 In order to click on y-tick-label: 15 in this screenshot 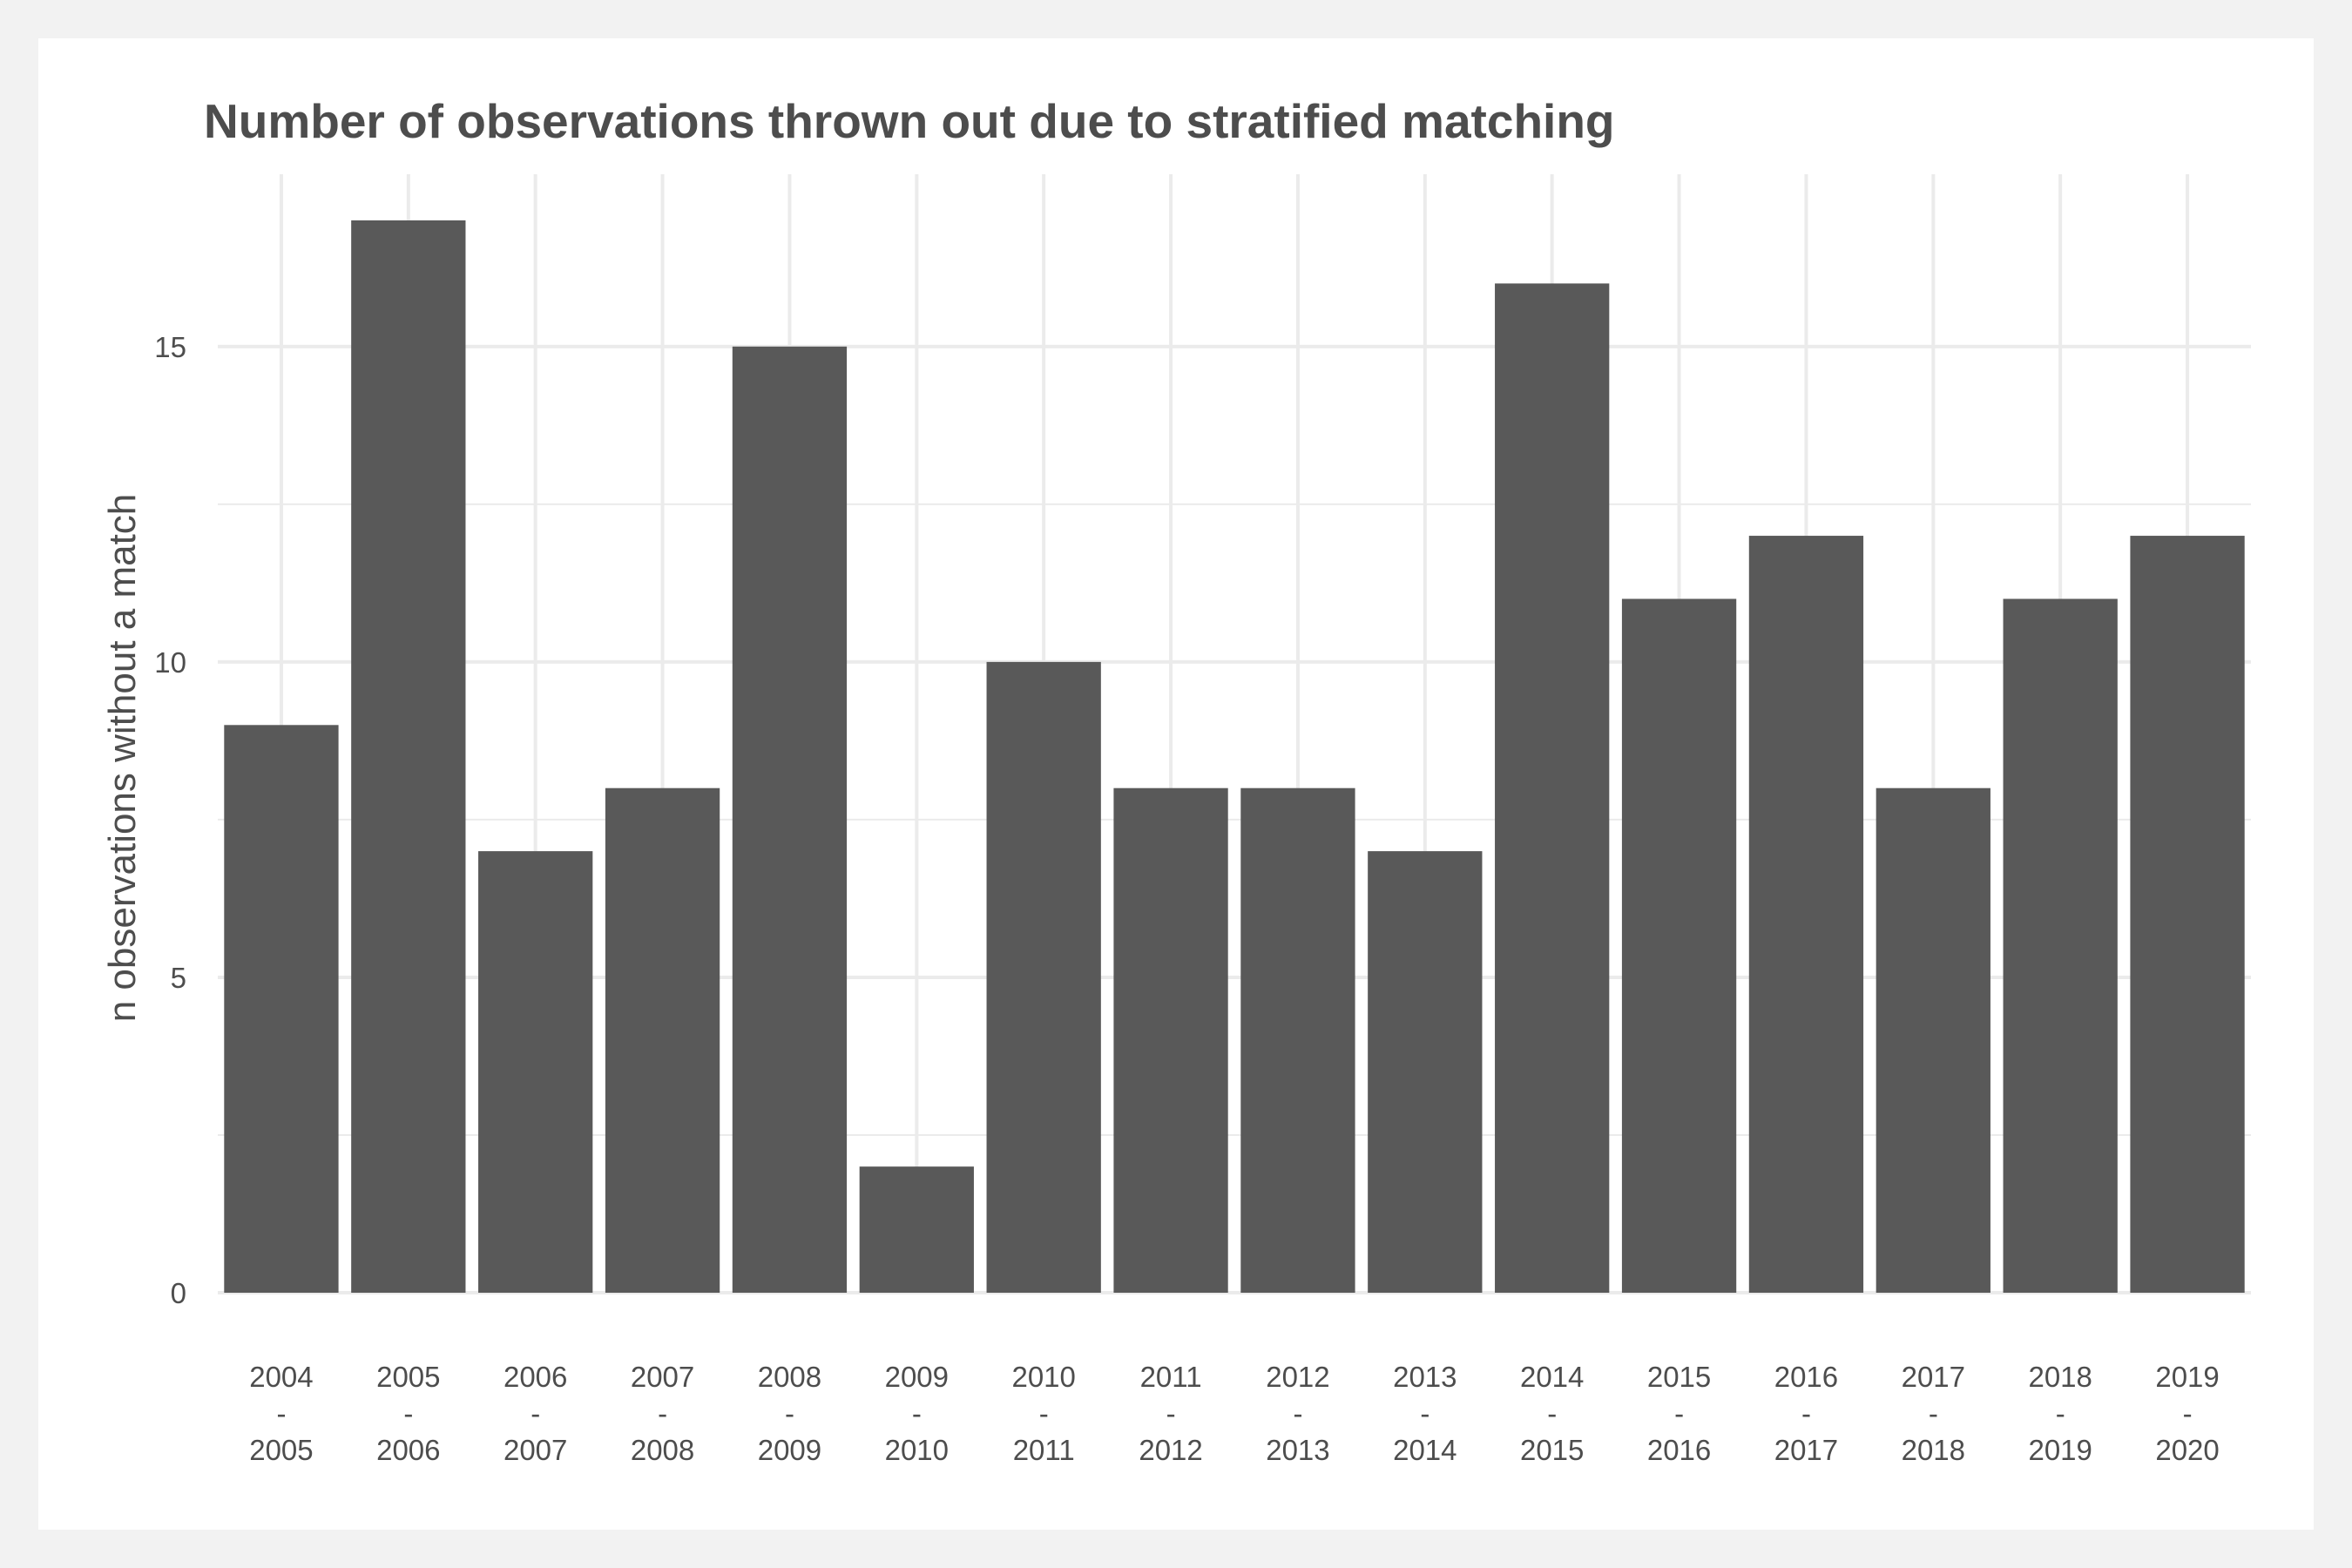, I will do `click(170, 347)`.